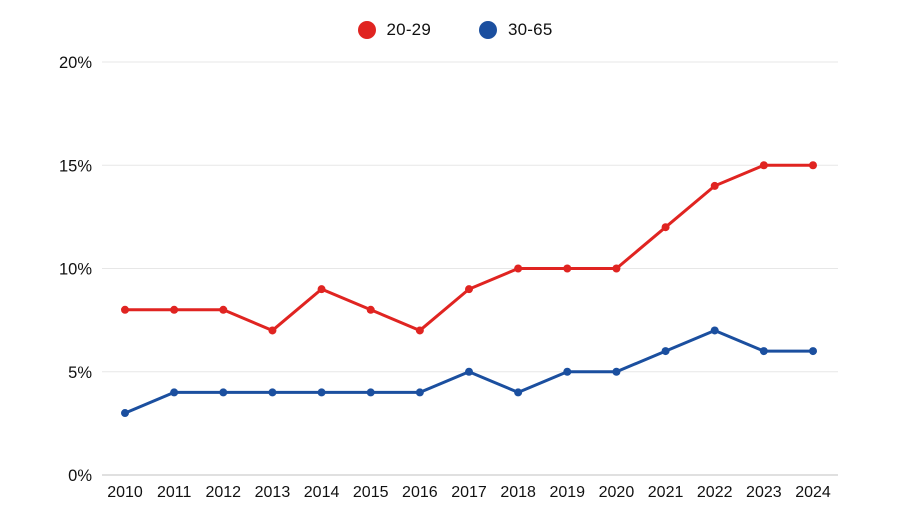  What do you see at coordinates (616, 371) in the screenshot?
I see `data-point-30-65-2020` at bounding box center [616, 371].